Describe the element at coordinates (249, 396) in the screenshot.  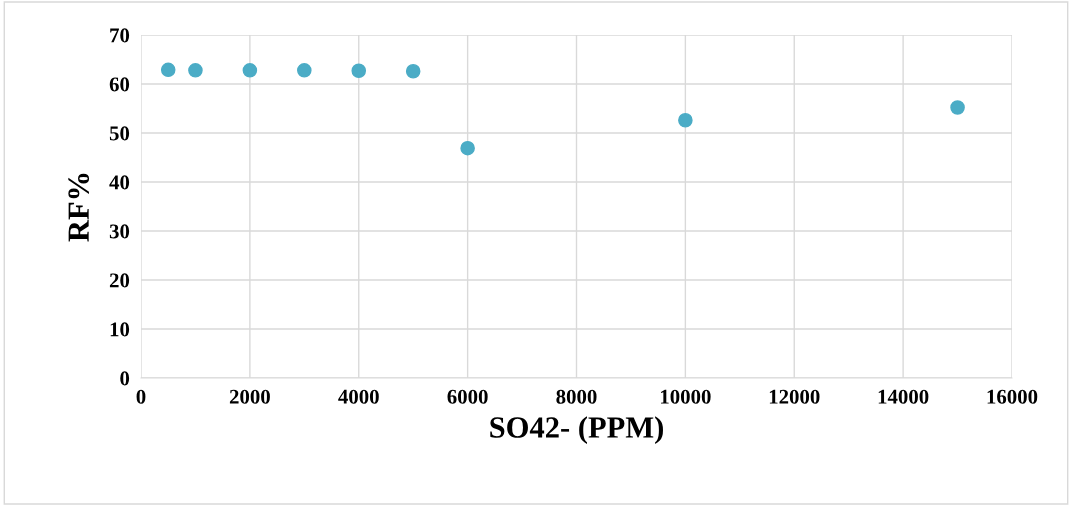
I see `x-tick-label: 2000` at that location.